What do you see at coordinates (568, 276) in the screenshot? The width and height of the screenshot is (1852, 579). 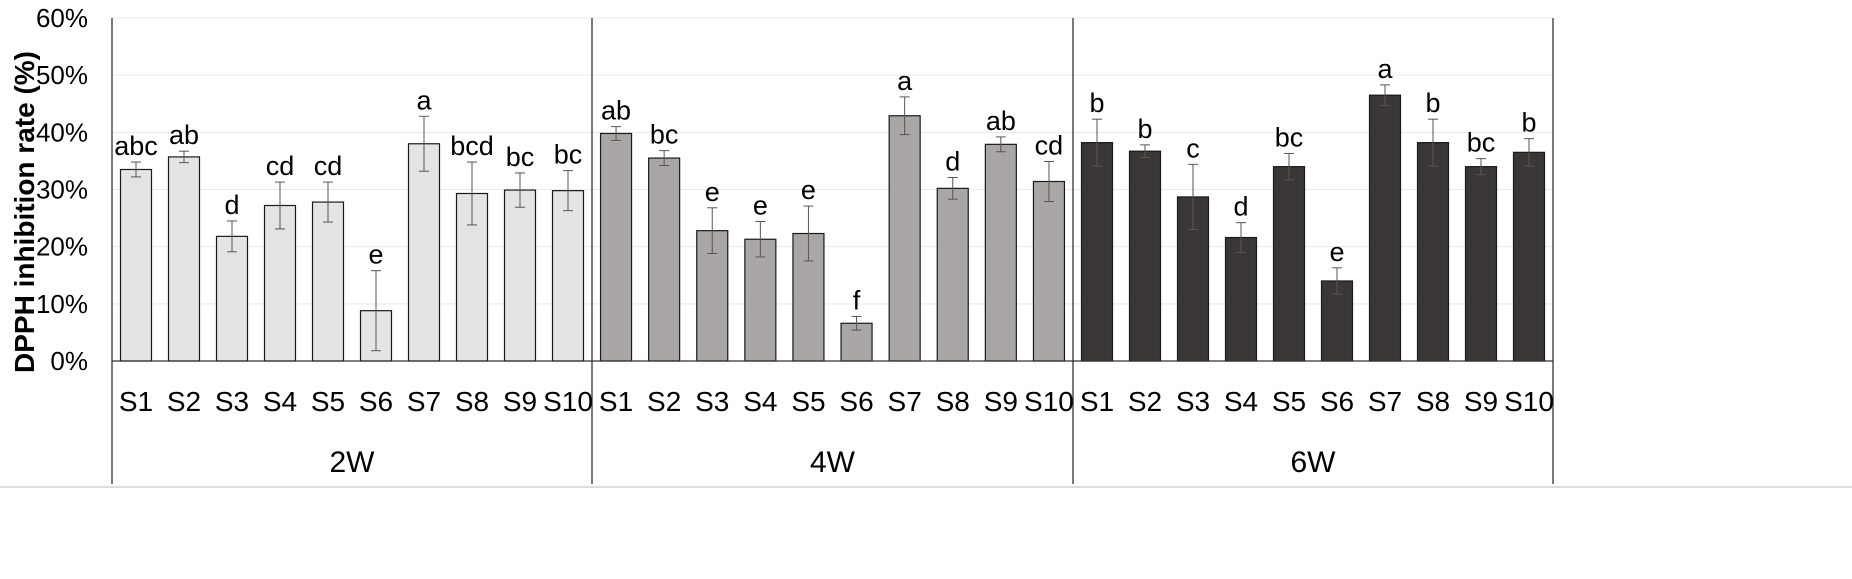 I see `bar-2W-S10` at bounding box center [568, 276].